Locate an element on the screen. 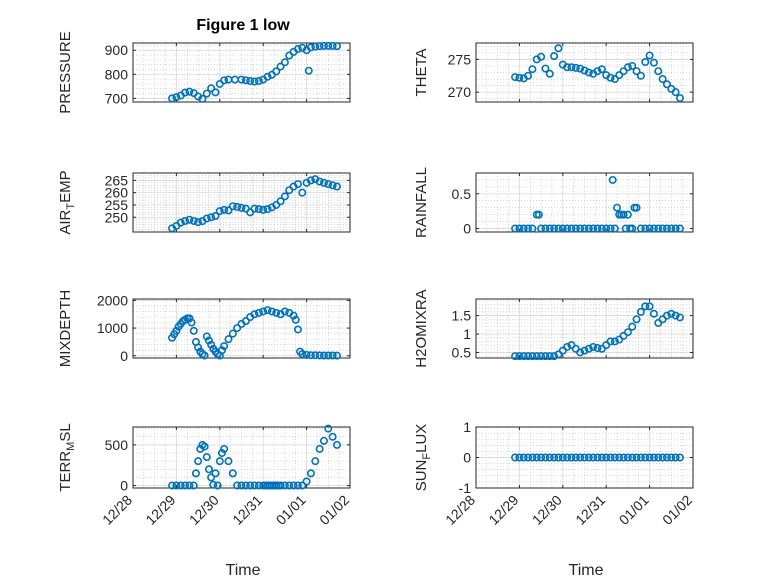 This screenshot has height=583, width=778. y-axis-label: TERRMSL is located at coordinates (67, 457).